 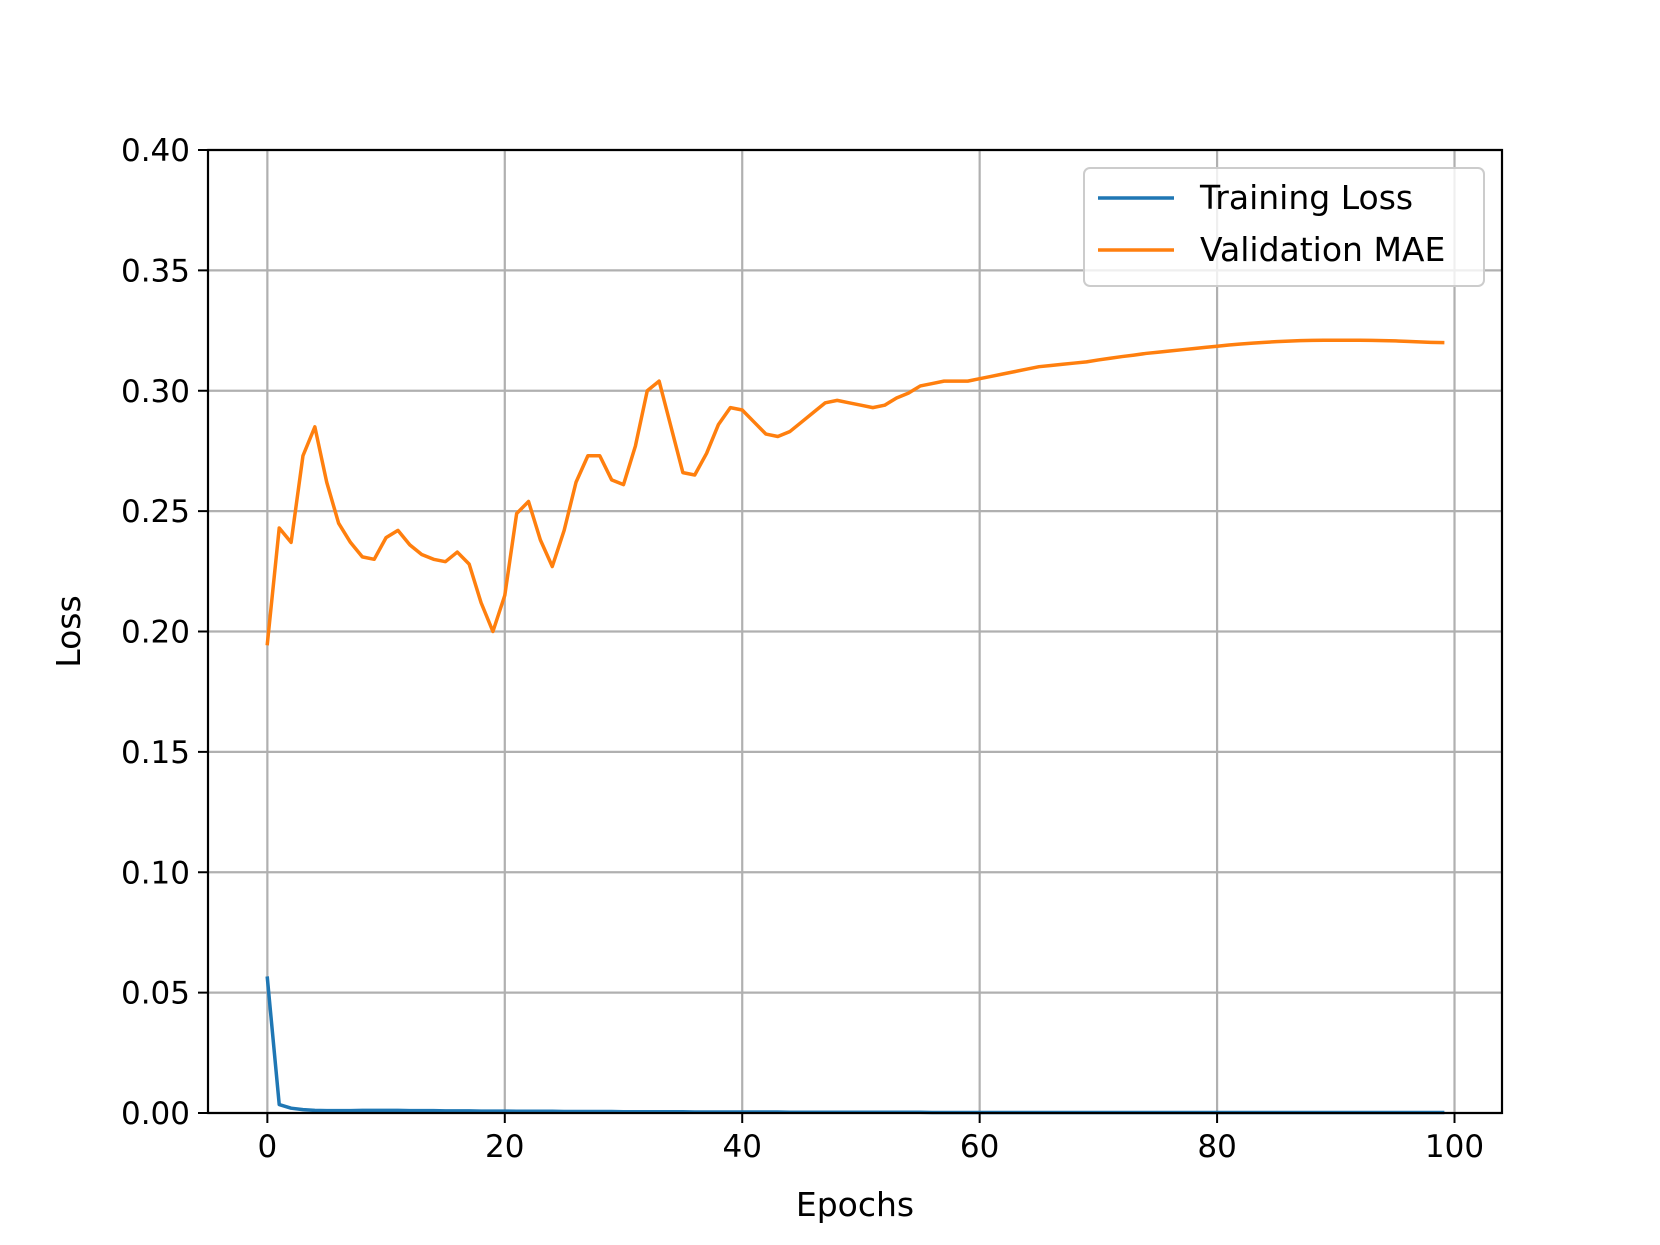 What do you see at coordinates (1216, 1147) in the screenshot?
I see `x-tick-label: 80` at bounding box center [1216, 1147].